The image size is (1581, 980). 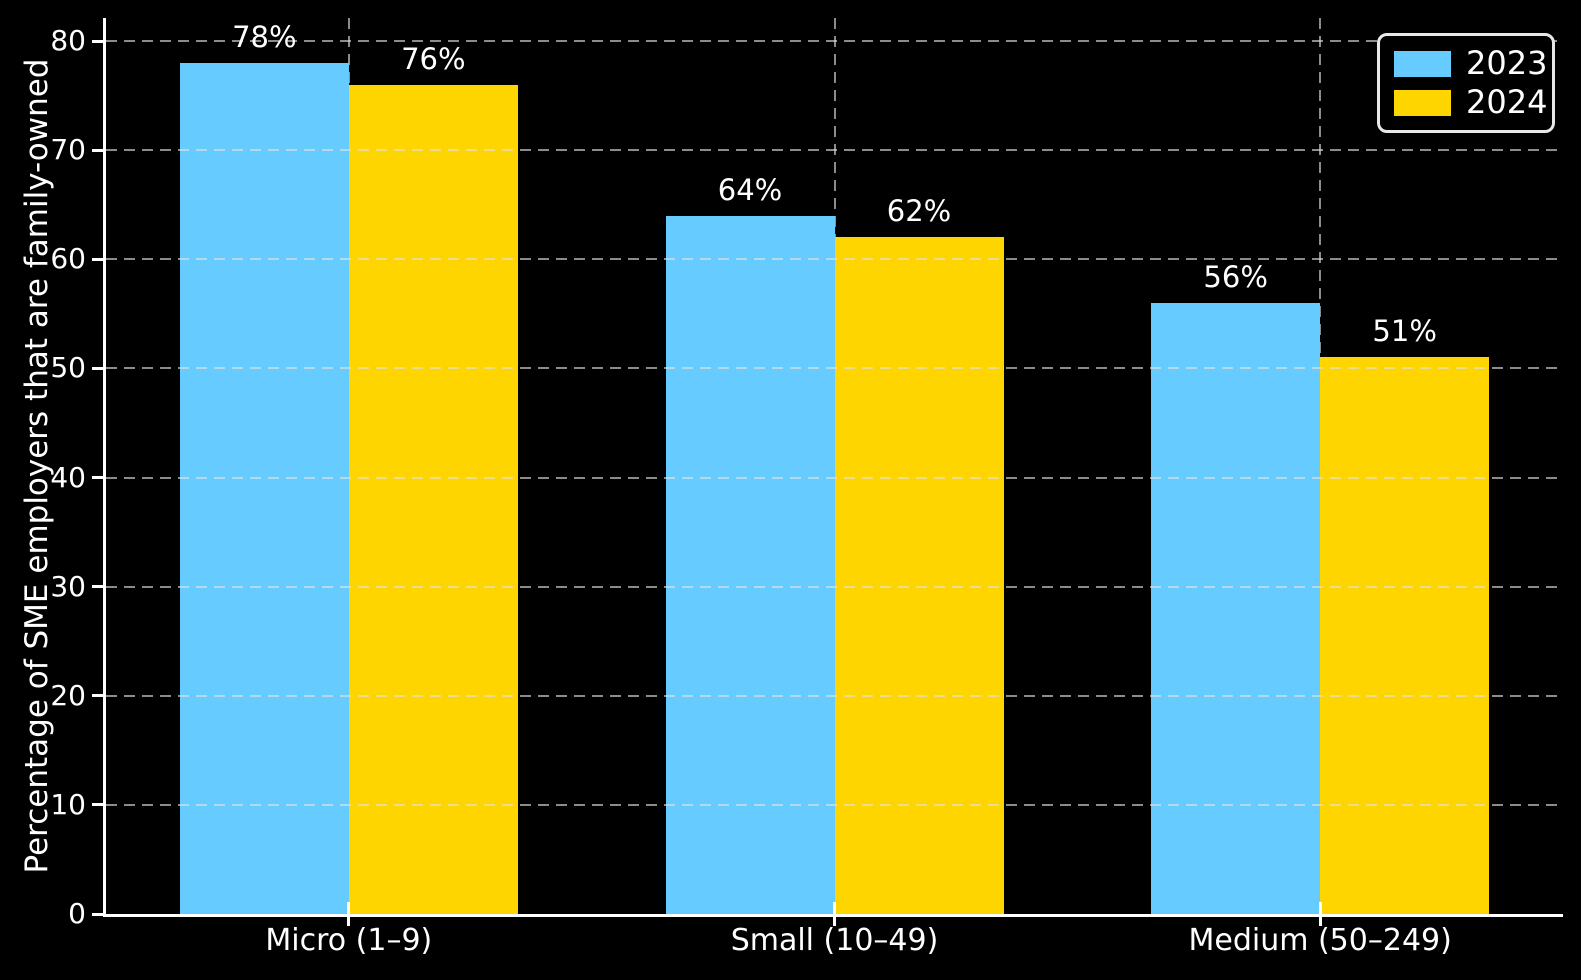 I want to click on bar-value-label: 64%, so click(x=750, y=189).